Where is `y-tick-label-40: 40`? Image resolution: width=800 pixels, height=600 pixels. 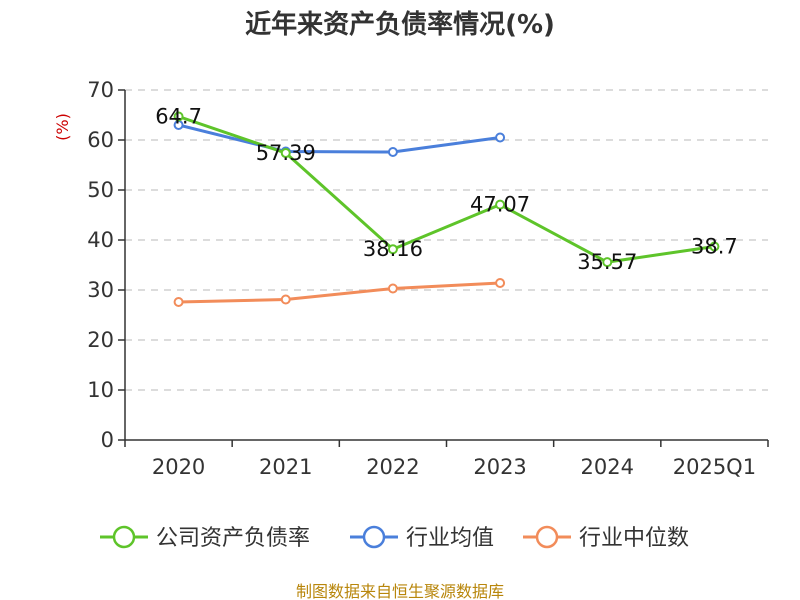 y-tick-label-40: 40 is located at coordinates (100, 240).